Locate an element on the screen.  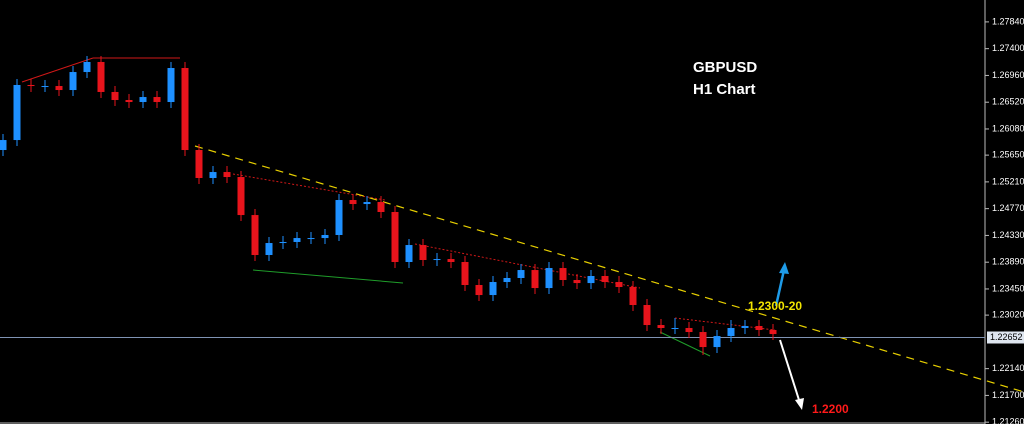
arrow-up is located at coordinates (780, 288).